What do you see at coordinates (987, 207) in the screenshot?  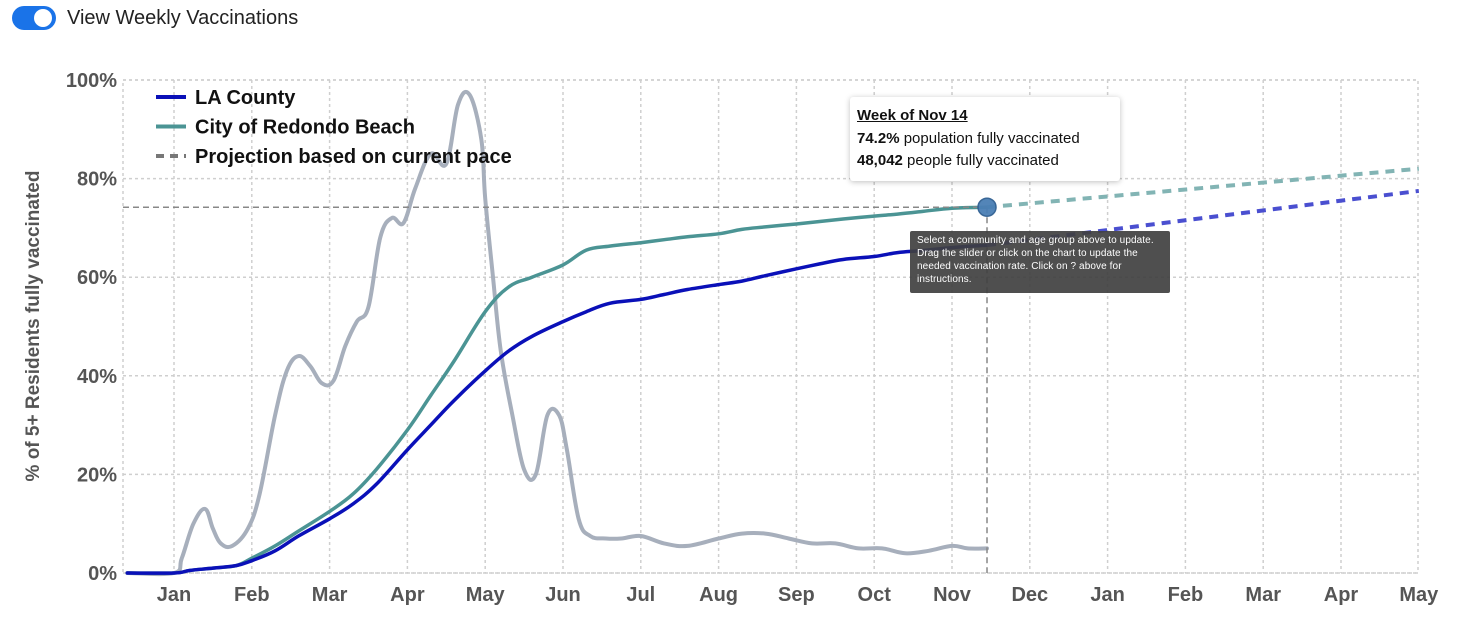 I see `current-week-marker` at bounding box center [987, 207].